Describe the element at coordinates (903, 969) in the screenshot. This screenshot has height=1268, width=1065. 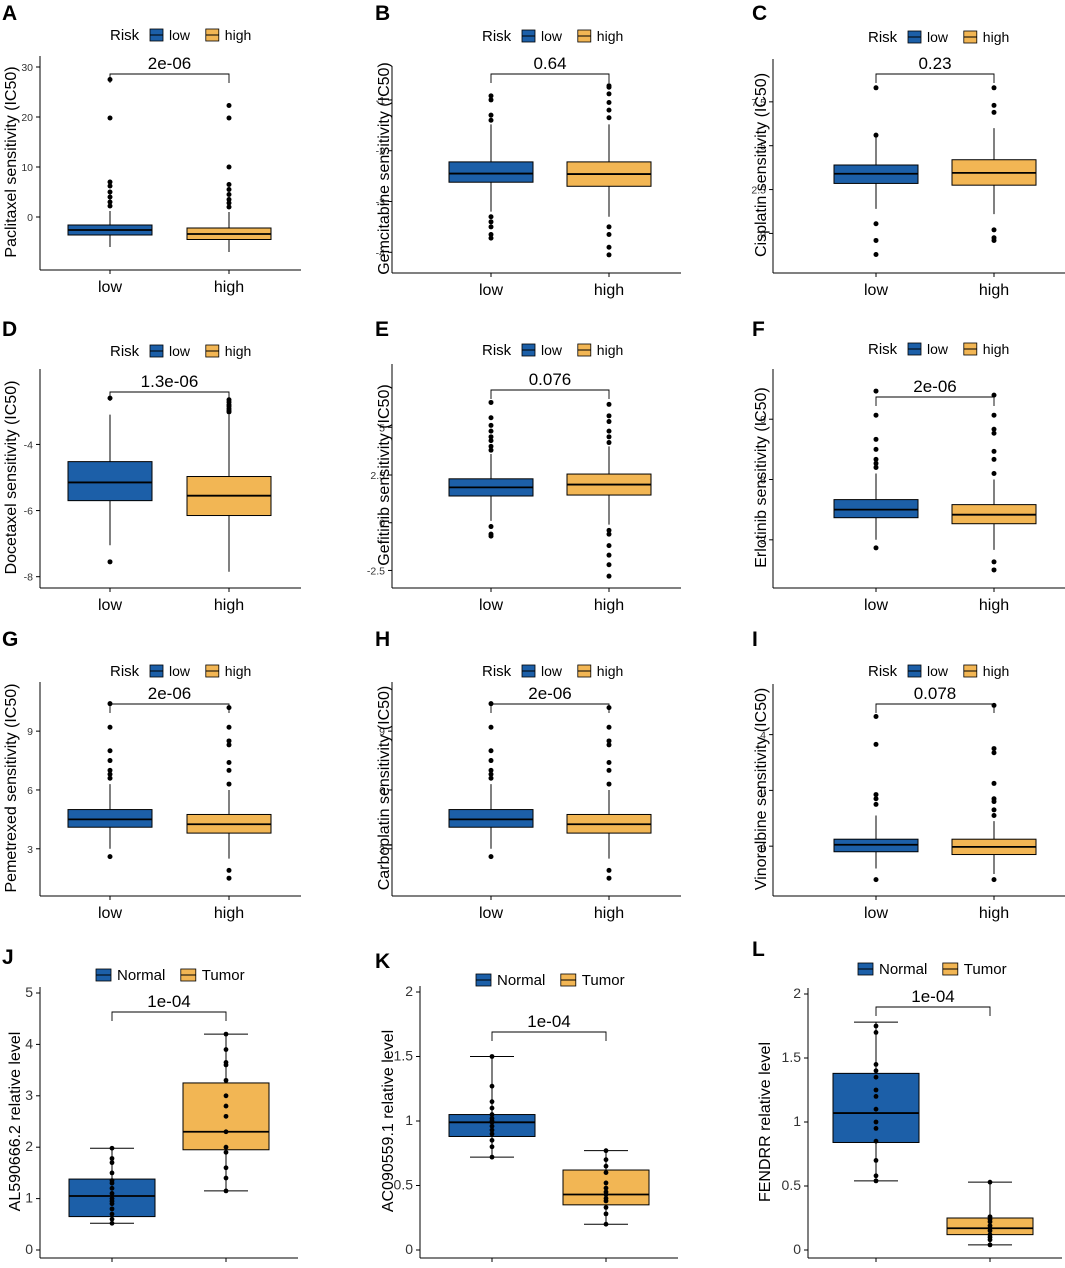
I see `legend-label-normal: Normal` at that location.